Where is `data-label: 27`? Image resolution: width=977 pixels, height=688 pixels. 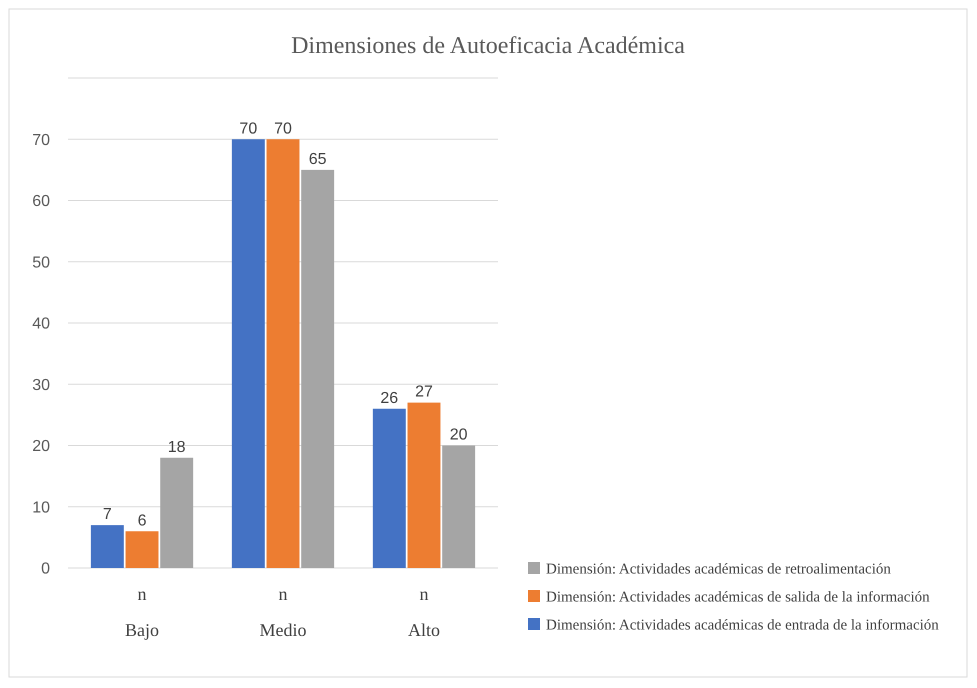 data-label: 27 is located at coordinates (424, 392).